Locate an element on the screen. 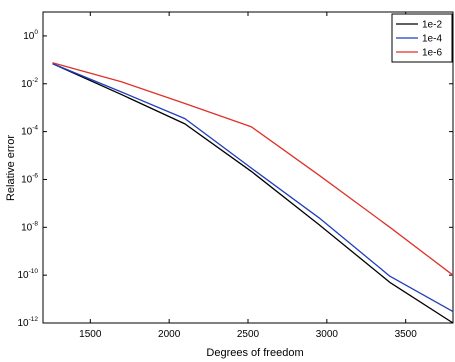 The image size is (455, 362). x-tick-label: 2000 is located at coordinates (169, 334).